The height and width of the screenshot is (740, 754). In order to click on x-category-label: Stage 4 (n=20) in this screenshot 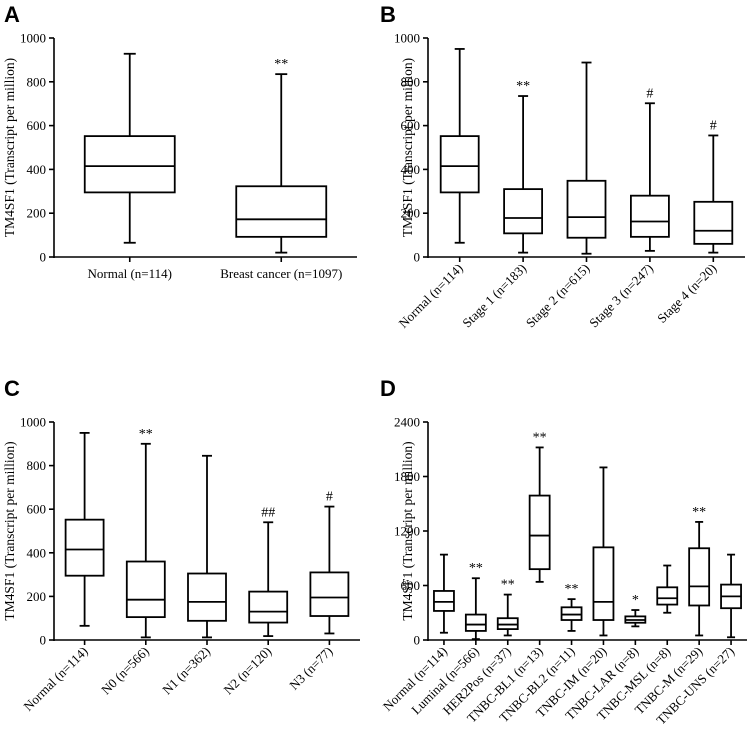, I will do `click(686, 293)`.